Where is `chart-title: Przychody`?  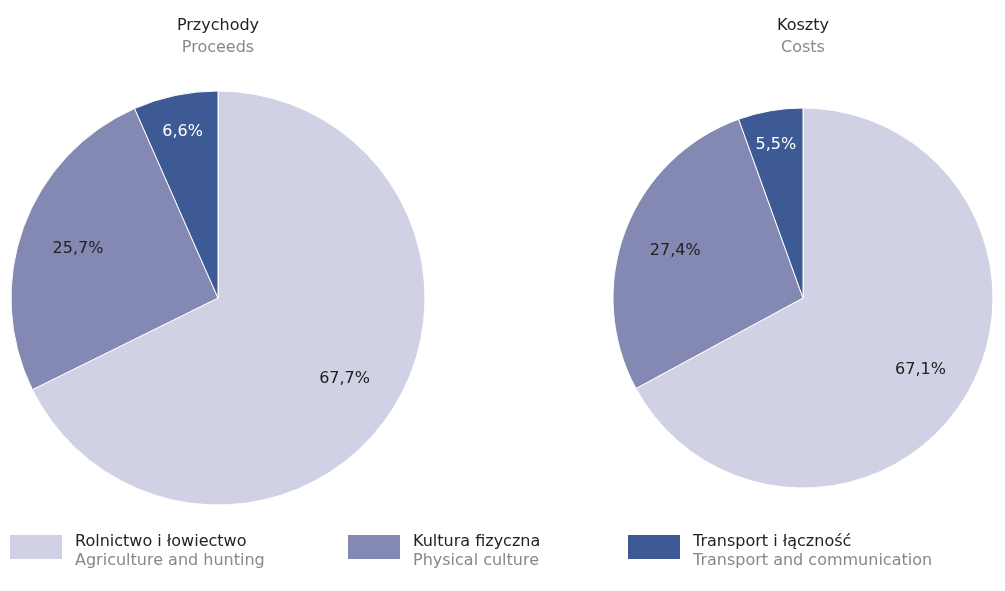 chart-title: Przychody is located at coordinates (218, 24).